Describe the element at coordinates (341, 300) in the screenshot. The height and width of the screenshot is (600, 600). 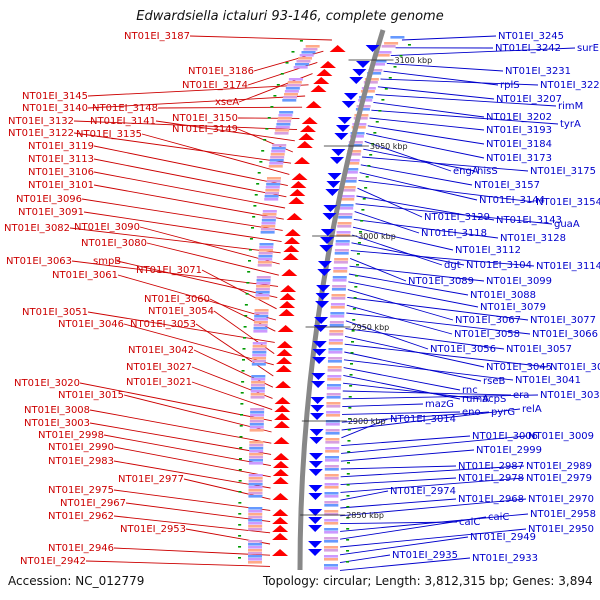
I see `genome-backbone` at that location.